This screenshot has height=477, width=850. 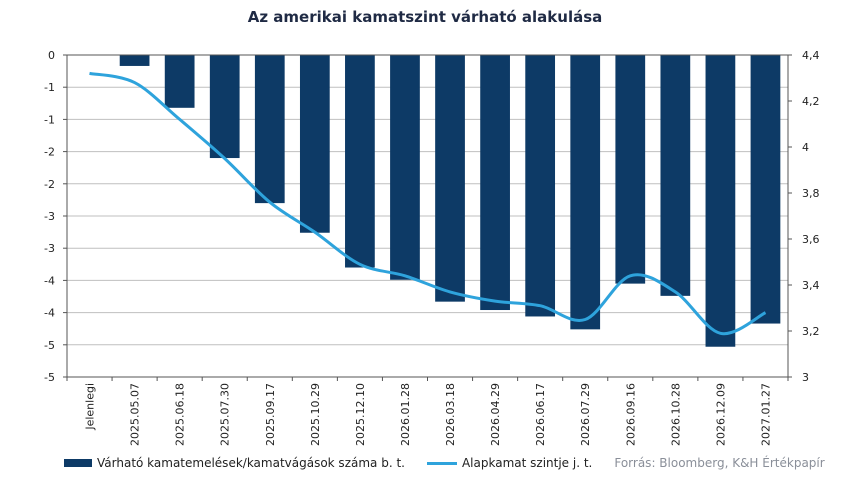 What do you see at coordinates (720, 201) in the screenshot?
I see `bar-2026.12.09` at bounding box center [720, 201].